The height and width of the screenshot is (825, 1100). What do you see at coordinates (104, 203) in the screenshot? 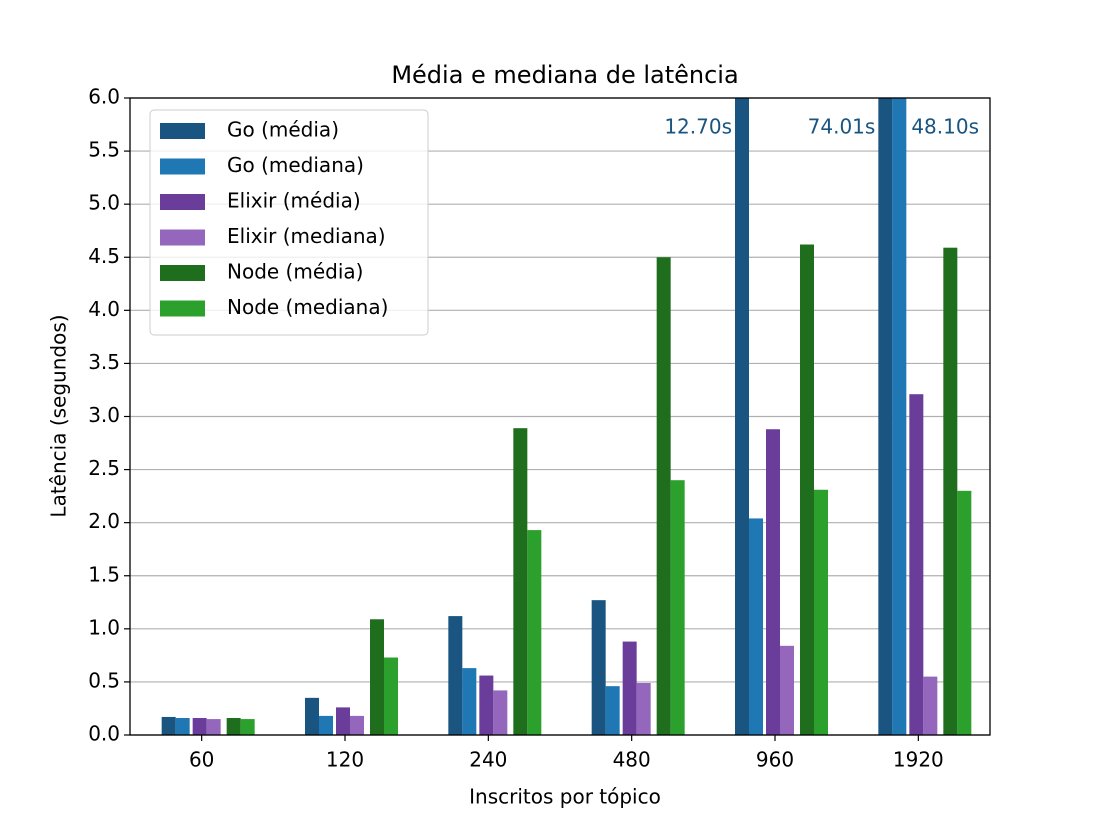
I see `y-tick-label: 5.0` at bounding box center [104, 203].